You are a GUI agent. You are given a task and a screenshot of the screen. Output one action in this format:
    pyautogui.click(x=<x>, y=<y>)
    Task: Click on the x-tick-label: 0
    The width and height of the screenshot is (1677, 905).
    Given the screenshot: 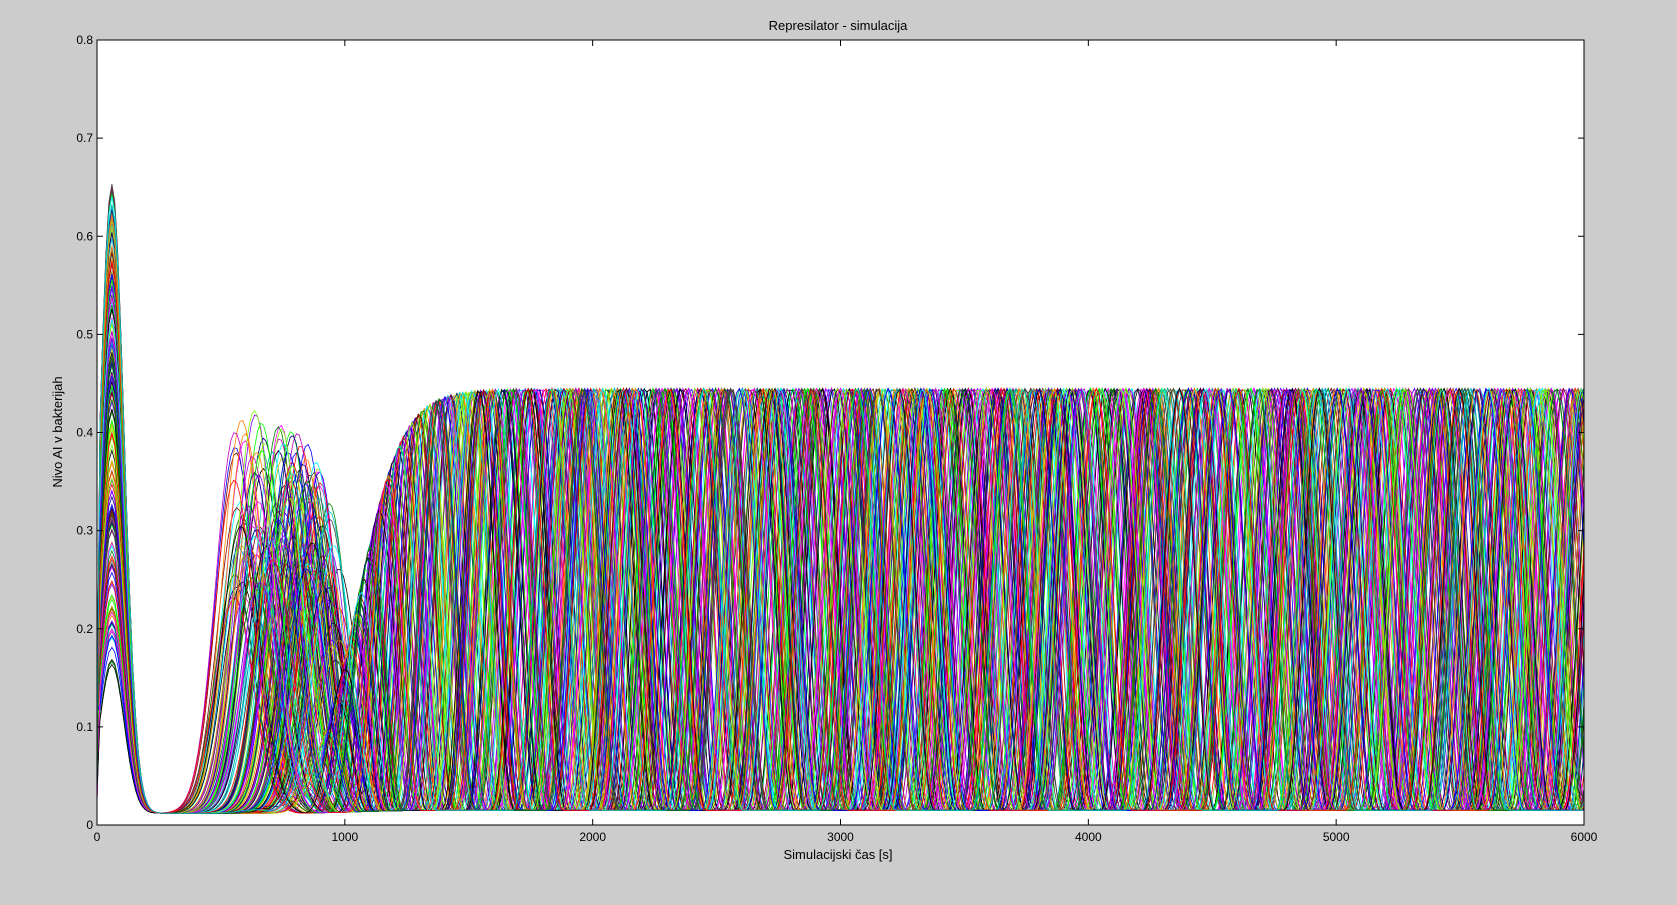 What is the action you would take?
    pyautogui.click(x=97, y=837)
    